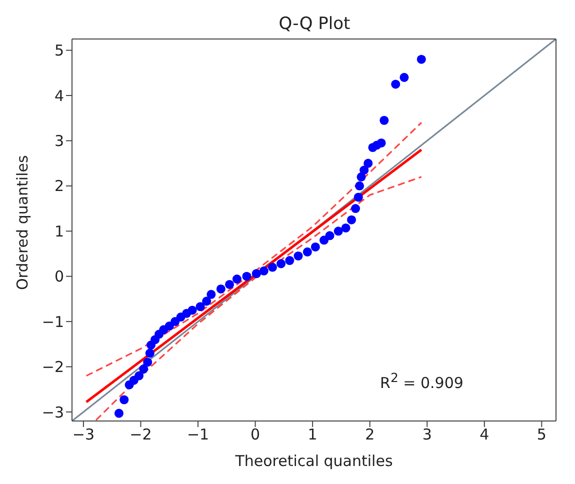 The width and height of the screenshot is (575, 484). Describe the element at coordinates (485, 435) in the screenshot. I see `x-tick-label: 4` at that location.